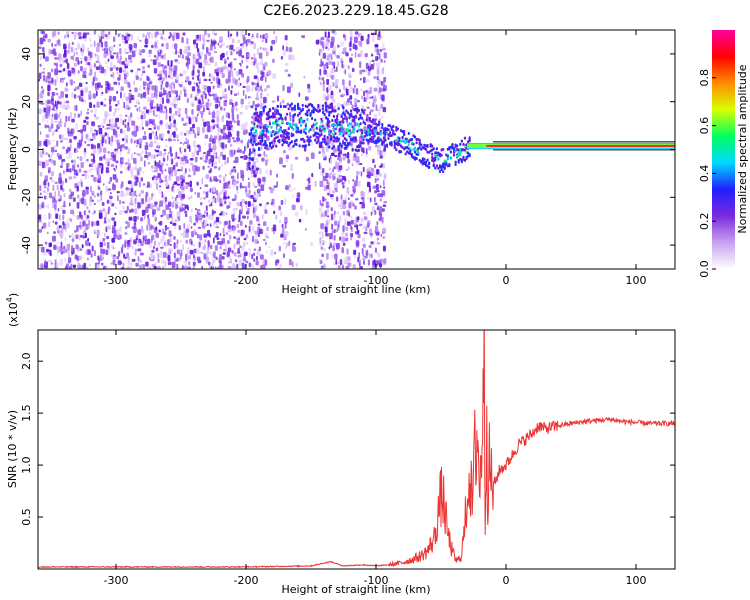 Image resolution: width=750 pixels, height=600 pixels. Describe the element at coordinates (246, 580) in the screenshot. I see `snr-x-tick-label: -200` at that location.